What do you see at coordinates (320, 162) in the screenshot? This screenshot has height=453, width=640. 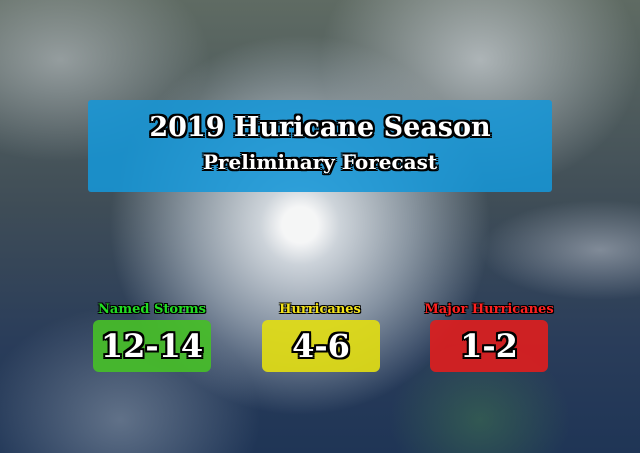 I see `subtitle: Preliminary Forecast` at bounding box center [320, 162].